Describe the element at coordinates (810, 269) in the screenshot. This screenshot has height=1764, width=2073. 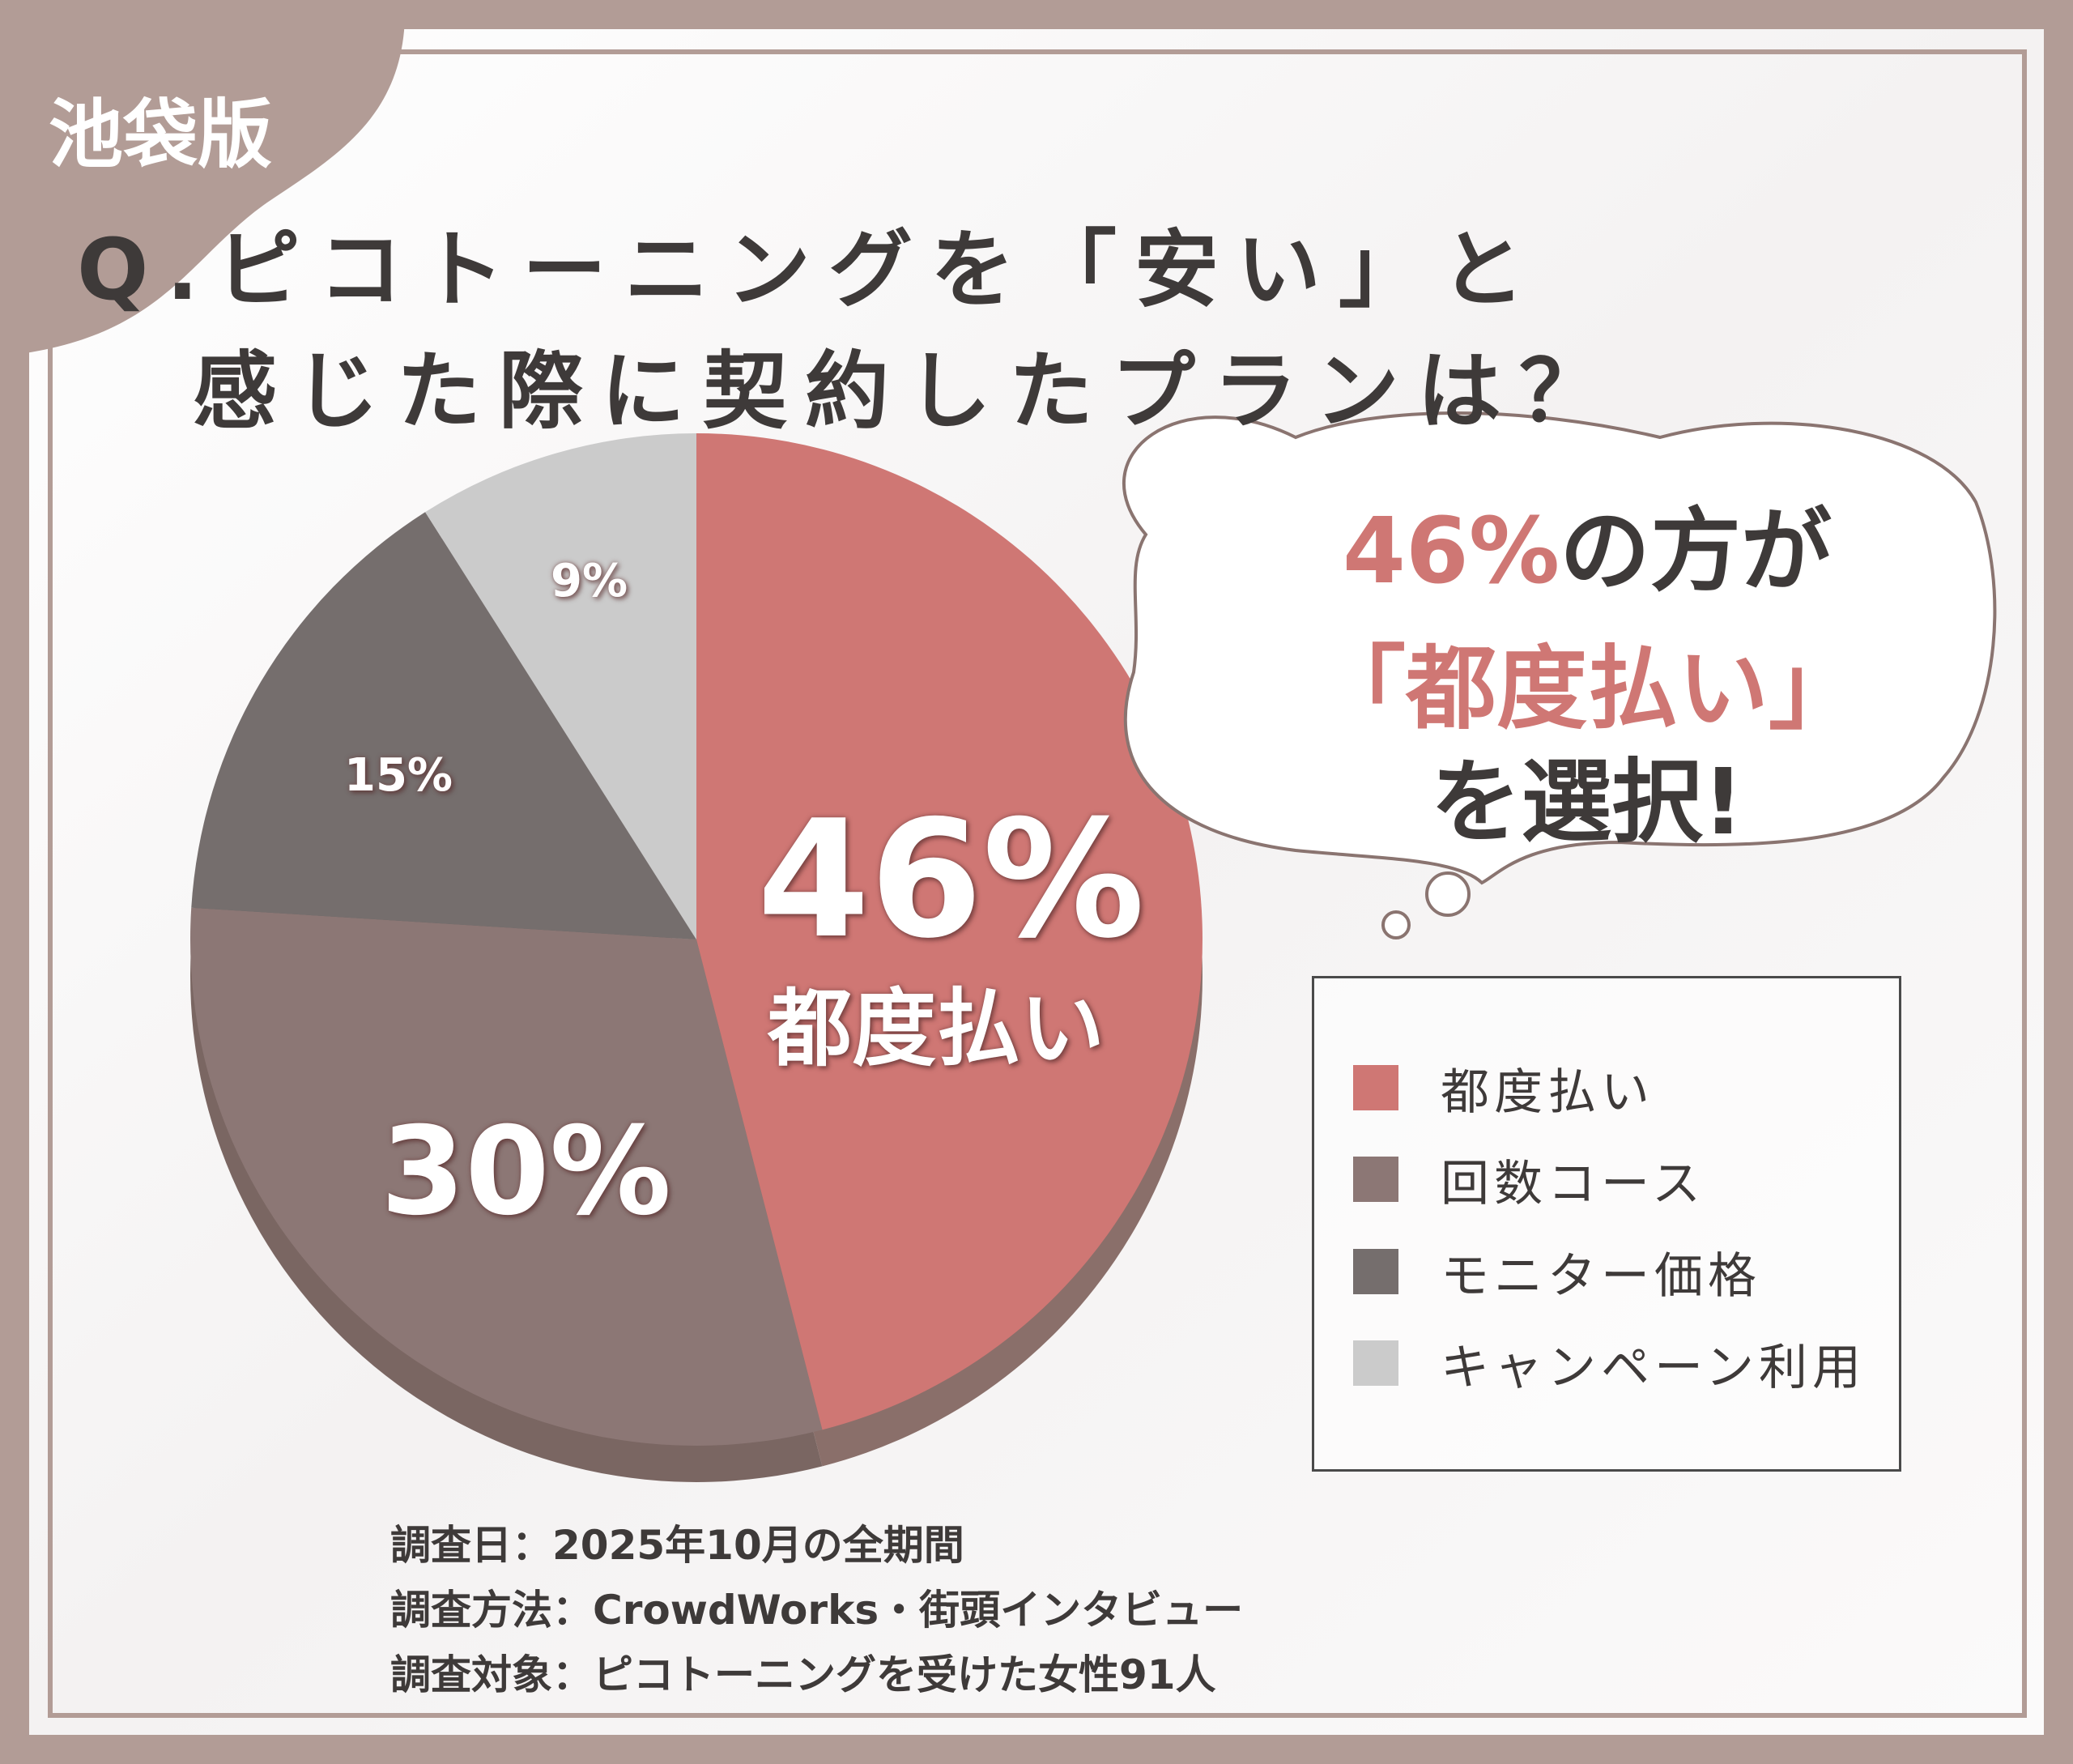
I see `chart-title-line-1: Q.ピコトーニングを「安い」と` at that location.